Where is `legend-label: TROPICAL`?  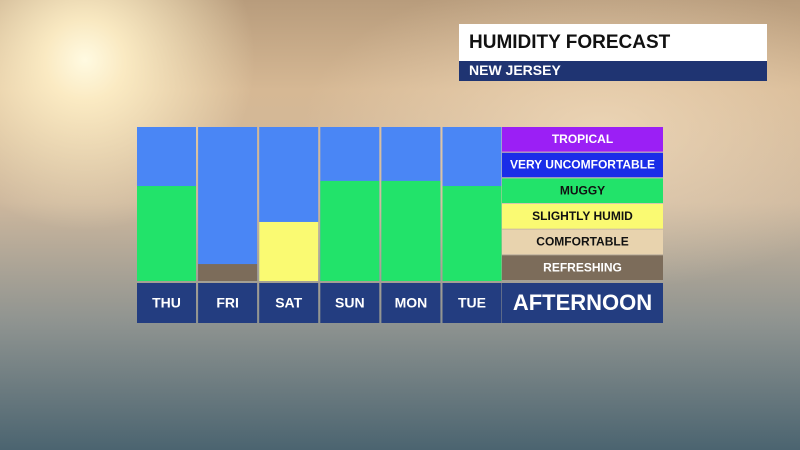 legend-label: TROPICAL is located at coordinates (582, 139).